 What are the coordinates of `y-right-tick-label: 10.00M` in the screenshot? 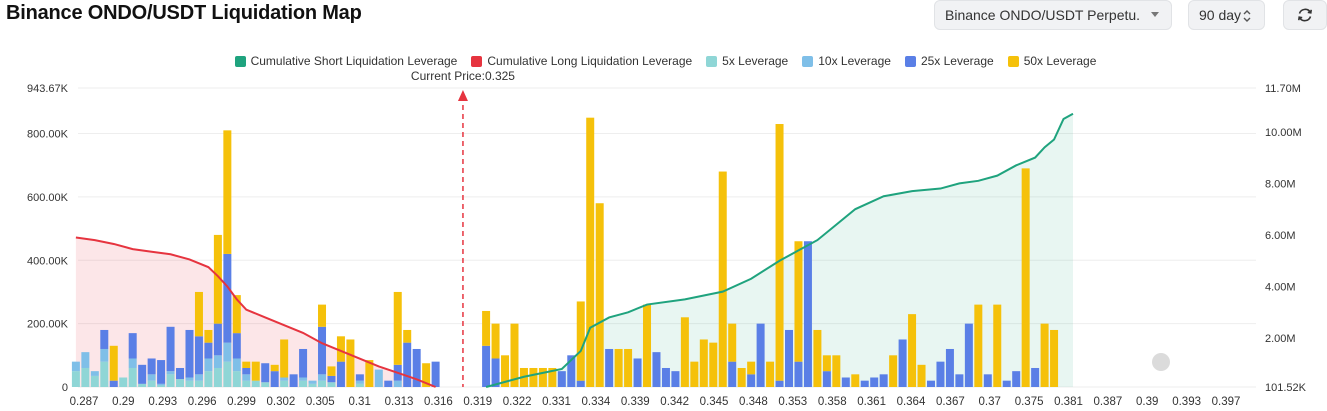 It's located at (1283, 133).